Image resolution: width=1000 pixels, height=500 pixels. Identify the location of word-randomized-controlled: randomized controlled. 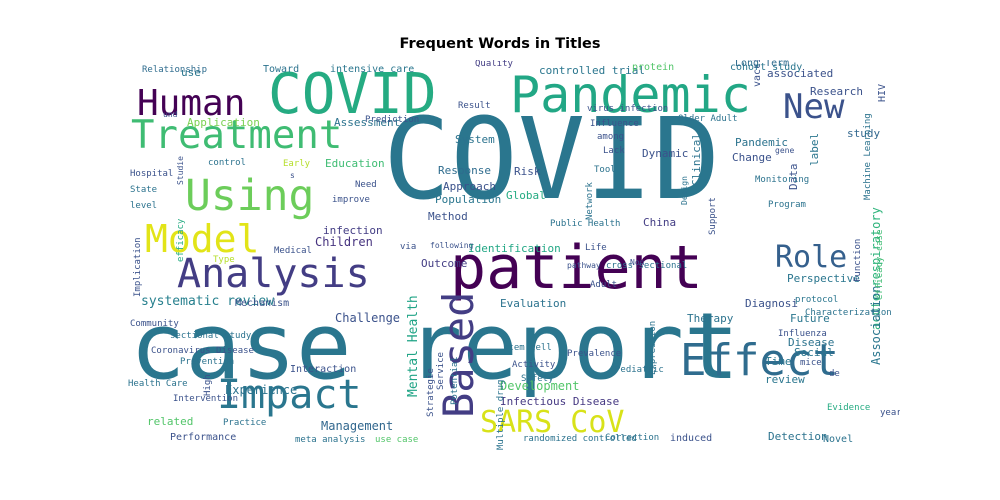
(580, 439).